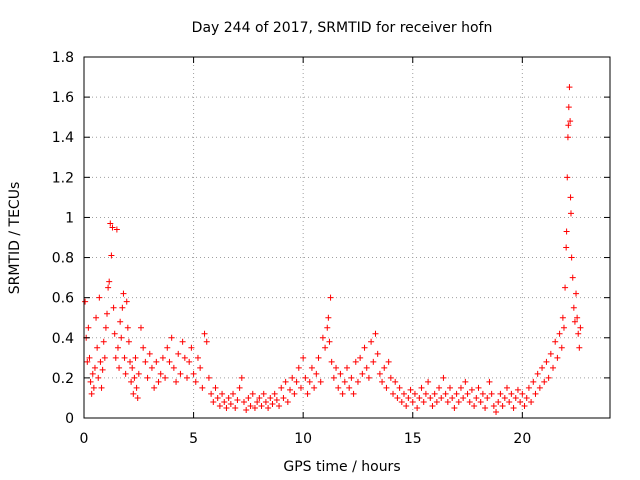 This screenshot has height=480, width=640. I want to click on x-axis-label: GPS time / hours, so click(341, 467).